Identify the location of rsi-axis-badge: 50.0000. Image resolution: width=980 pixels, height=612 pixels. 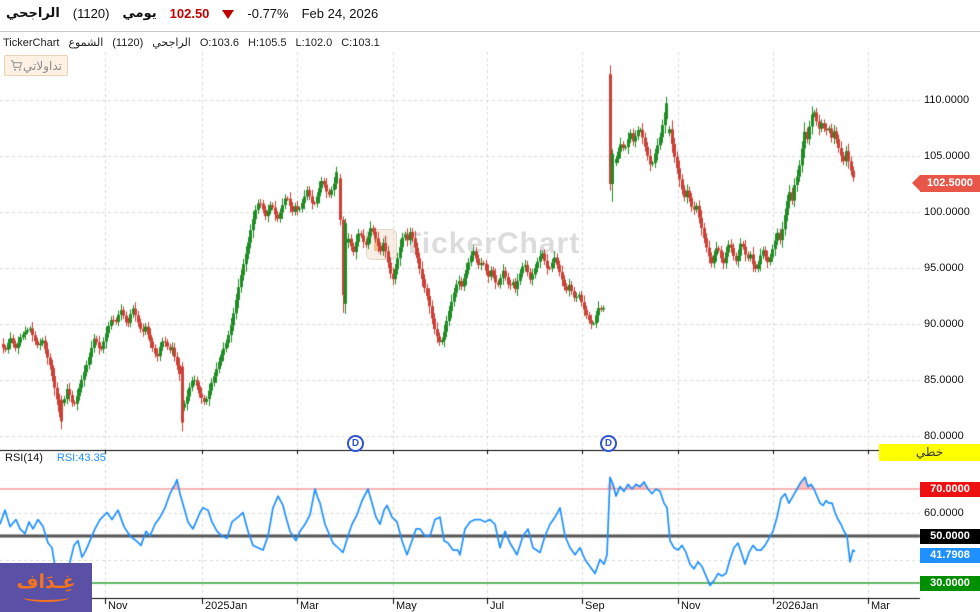
(950, 536).